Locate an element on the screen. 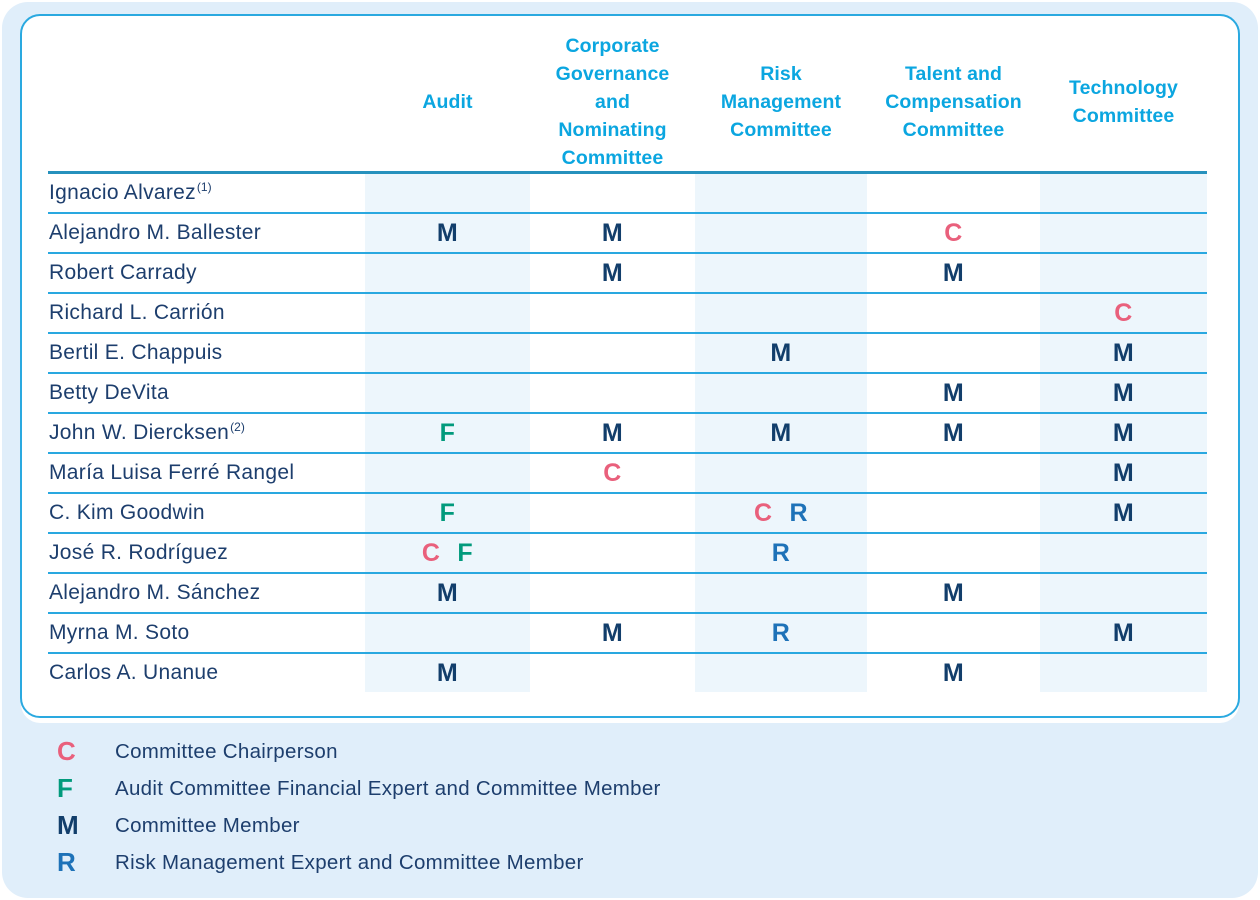 This screenshot has height=900, width=1260. table-row: Robert Carrady M M is located at coordinates (627, 274).